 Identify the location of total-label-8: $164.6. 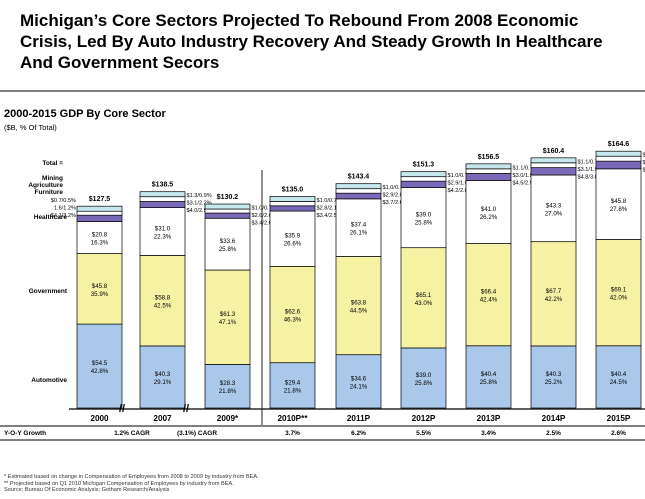
(619, 144).